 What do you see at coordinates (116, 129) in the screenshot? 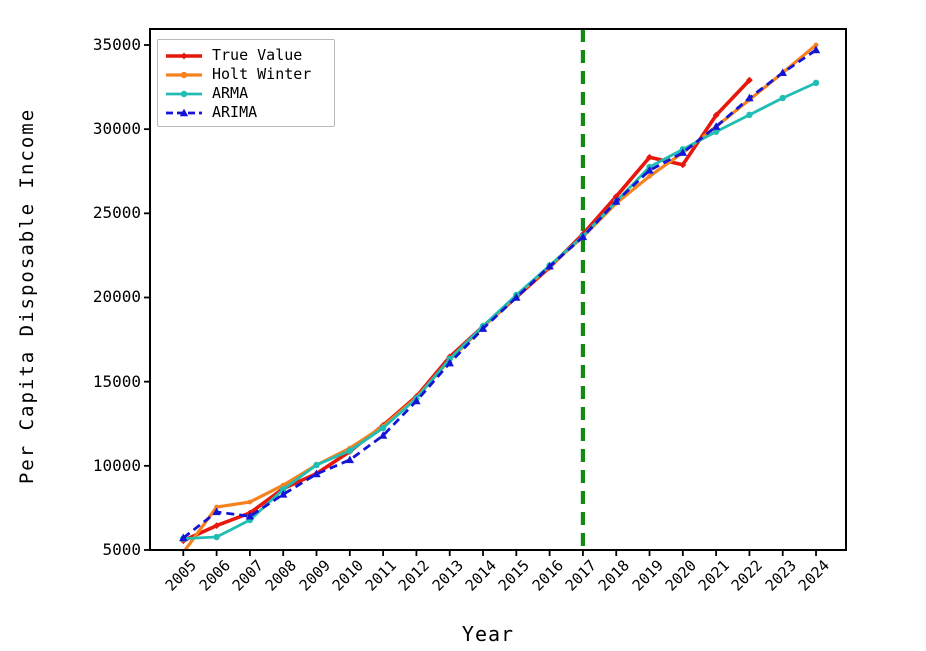
I see `y-tick-label: 30000` at bounding box center [116, 129].